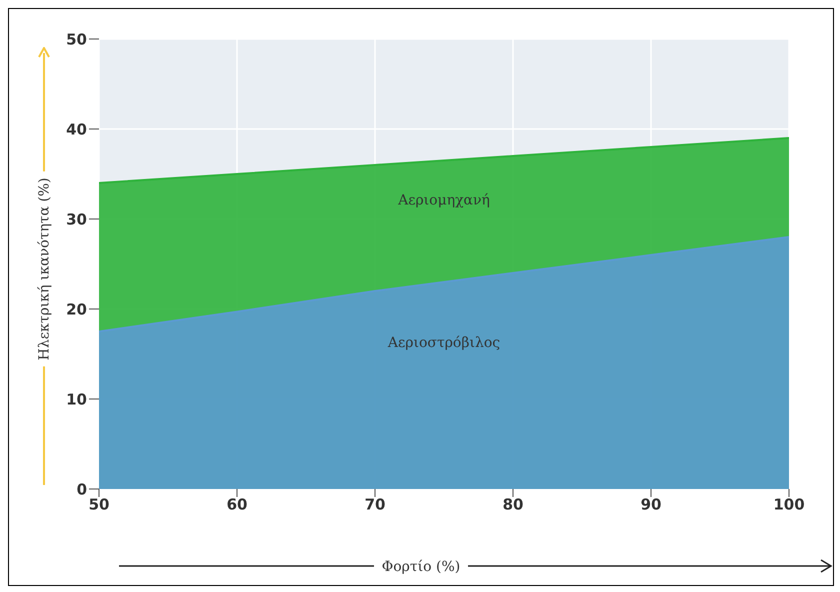 Image resolution: width=840 pixels, height=592 pixels. Describe the element at coordinates (81, 489) in the screenshot. I see `y-tick-label: 0` at that location.